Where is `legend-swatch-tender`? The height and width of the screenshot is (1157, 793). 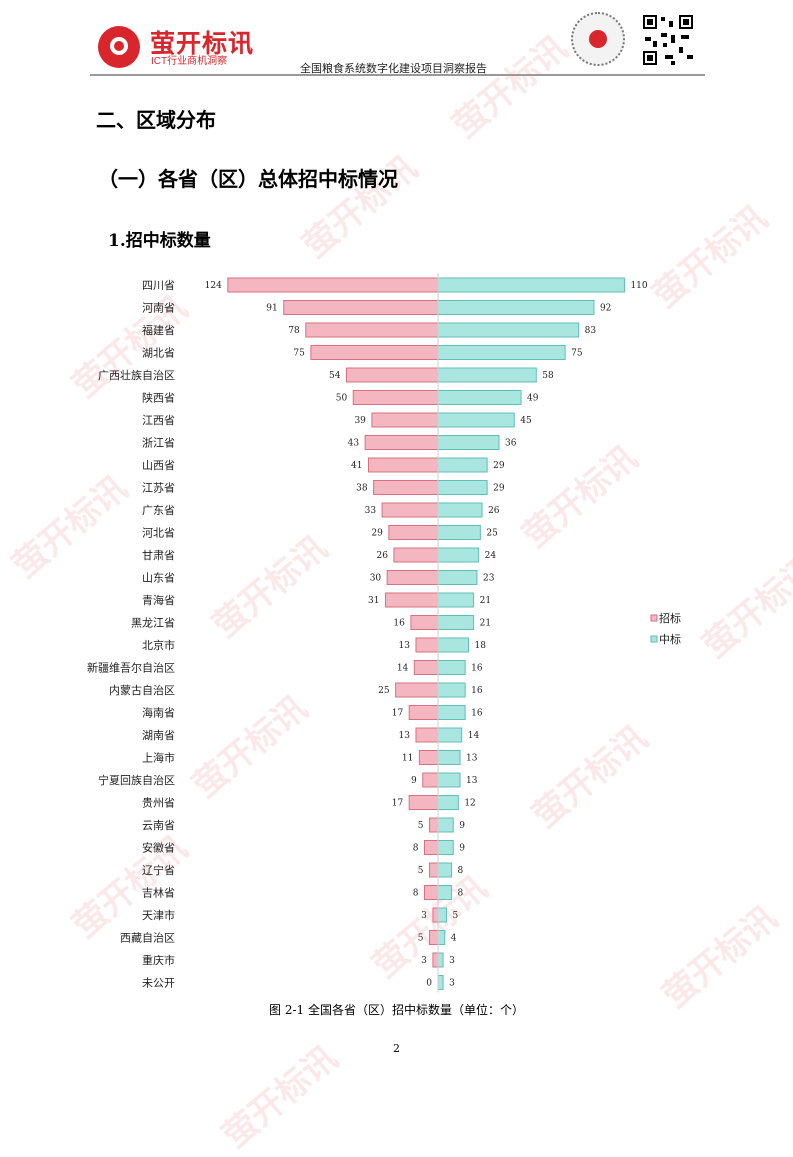 legend-swatch-tender is located at coordinates (654, 618).